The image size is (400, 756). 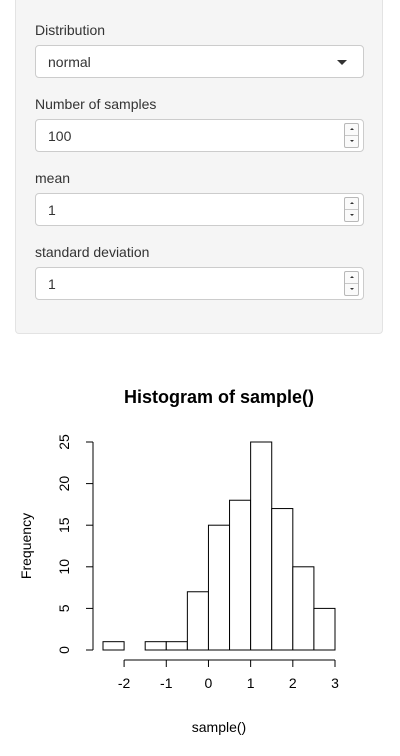 I want to click on chevron-down-icon, so click(x=342, y=62).